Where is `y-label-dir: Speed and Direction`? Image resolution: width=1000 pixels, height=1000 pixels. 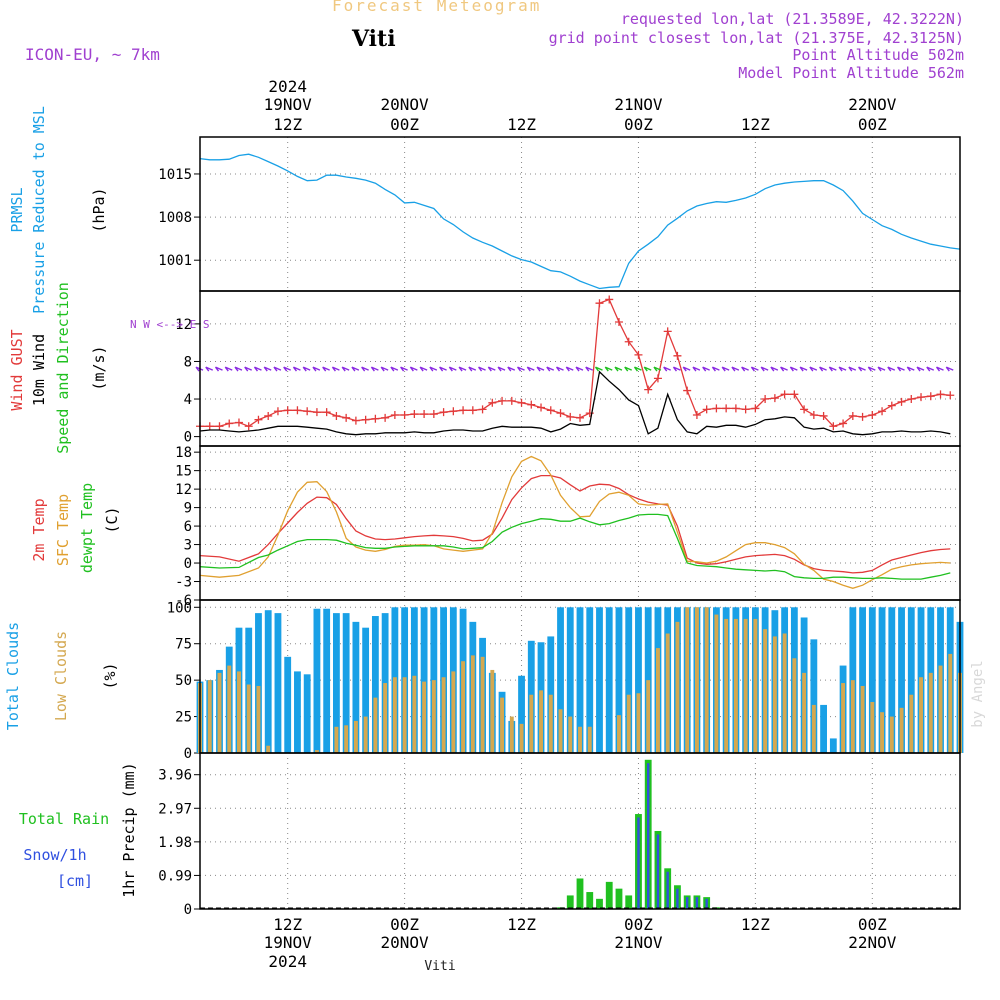
y-label-dir: Speed and Direction is located at coordinates (63, 368).